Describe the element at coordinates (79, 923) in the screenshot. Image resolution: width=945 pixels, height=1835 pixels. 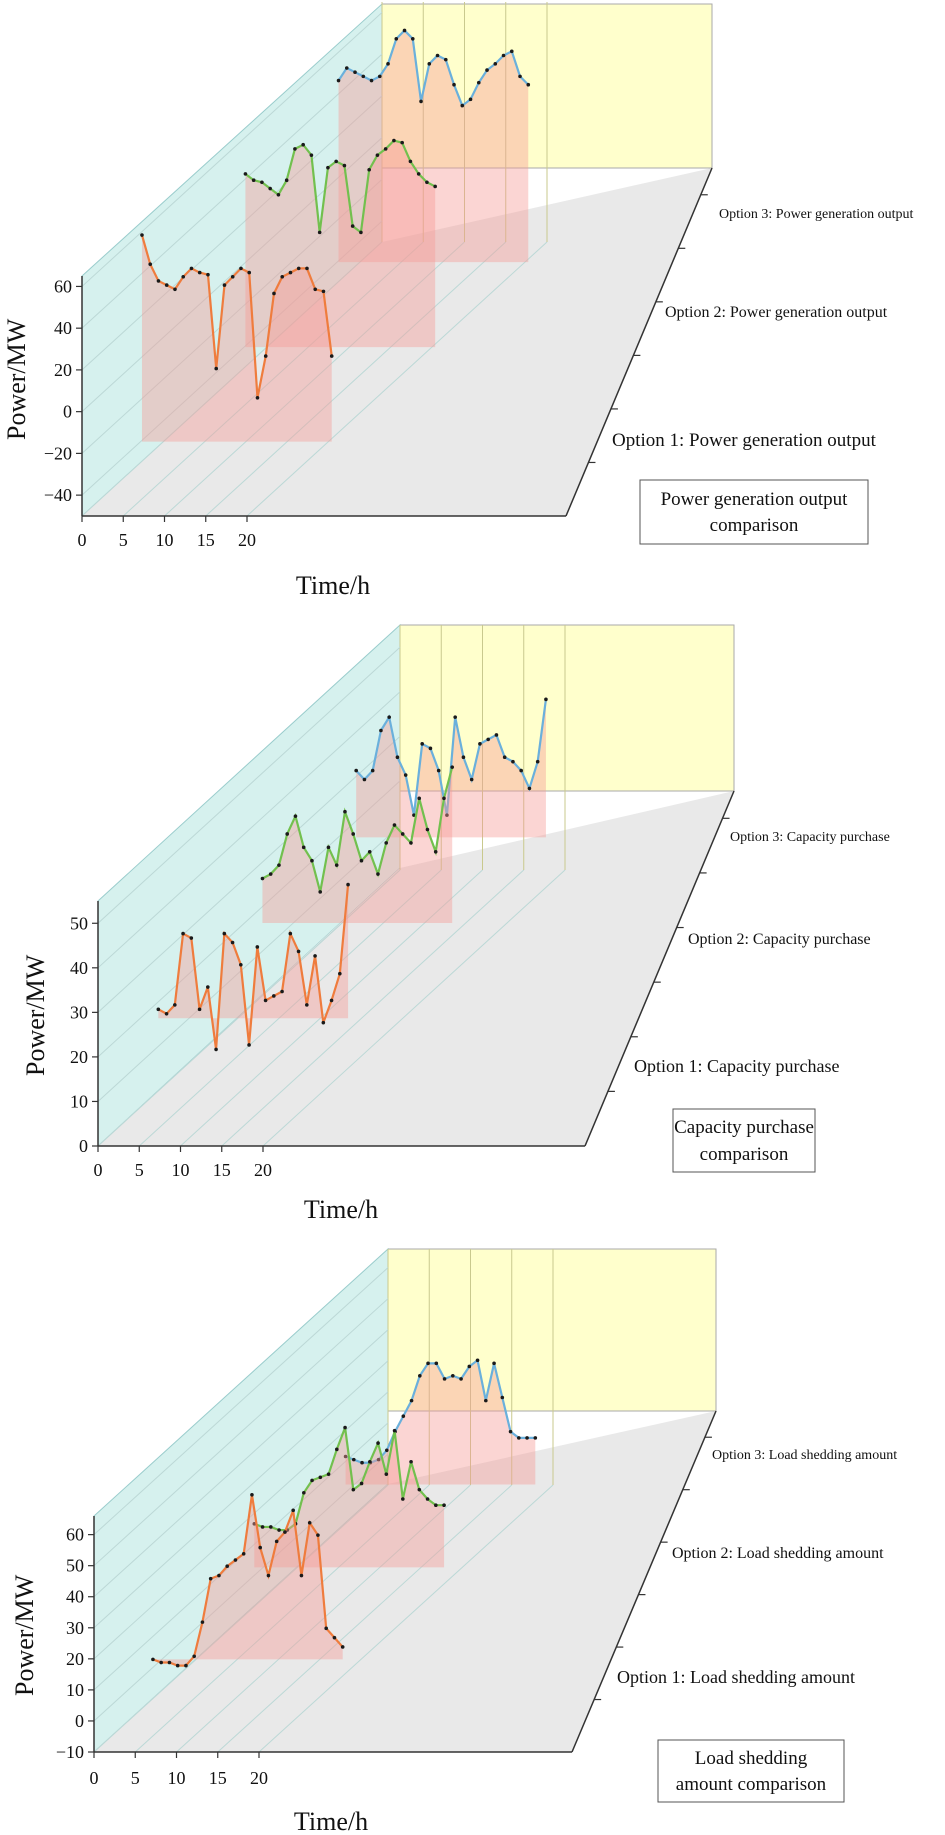
I see `y-tick-label: 50` at that location.